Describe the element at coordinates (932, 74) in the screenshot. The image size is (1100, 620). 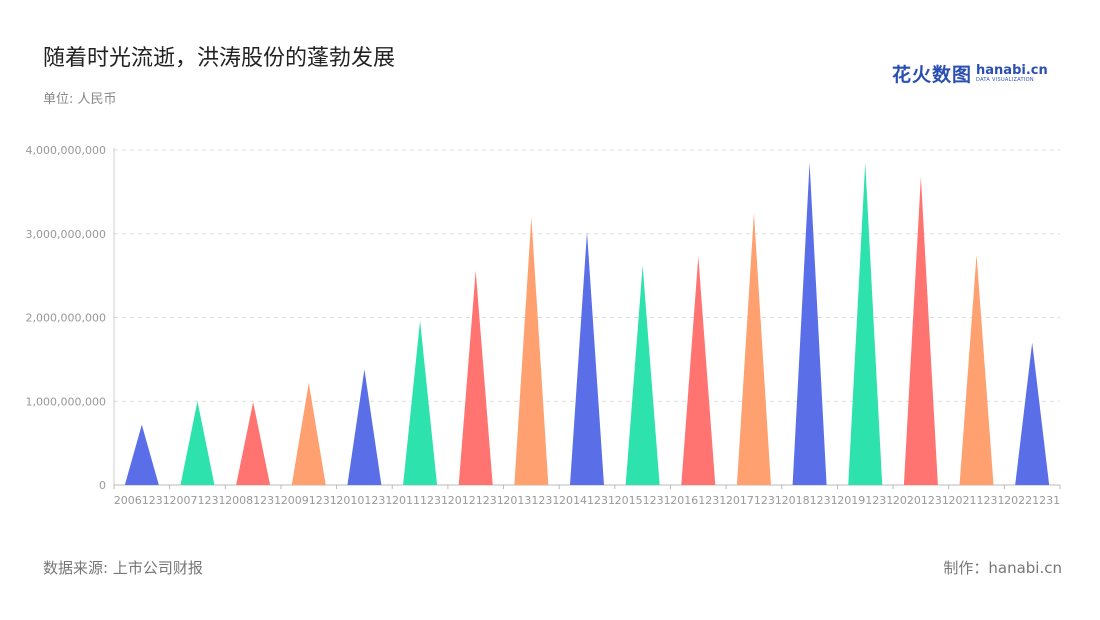
I see `logo-text-cn: 花火数图` at that location.